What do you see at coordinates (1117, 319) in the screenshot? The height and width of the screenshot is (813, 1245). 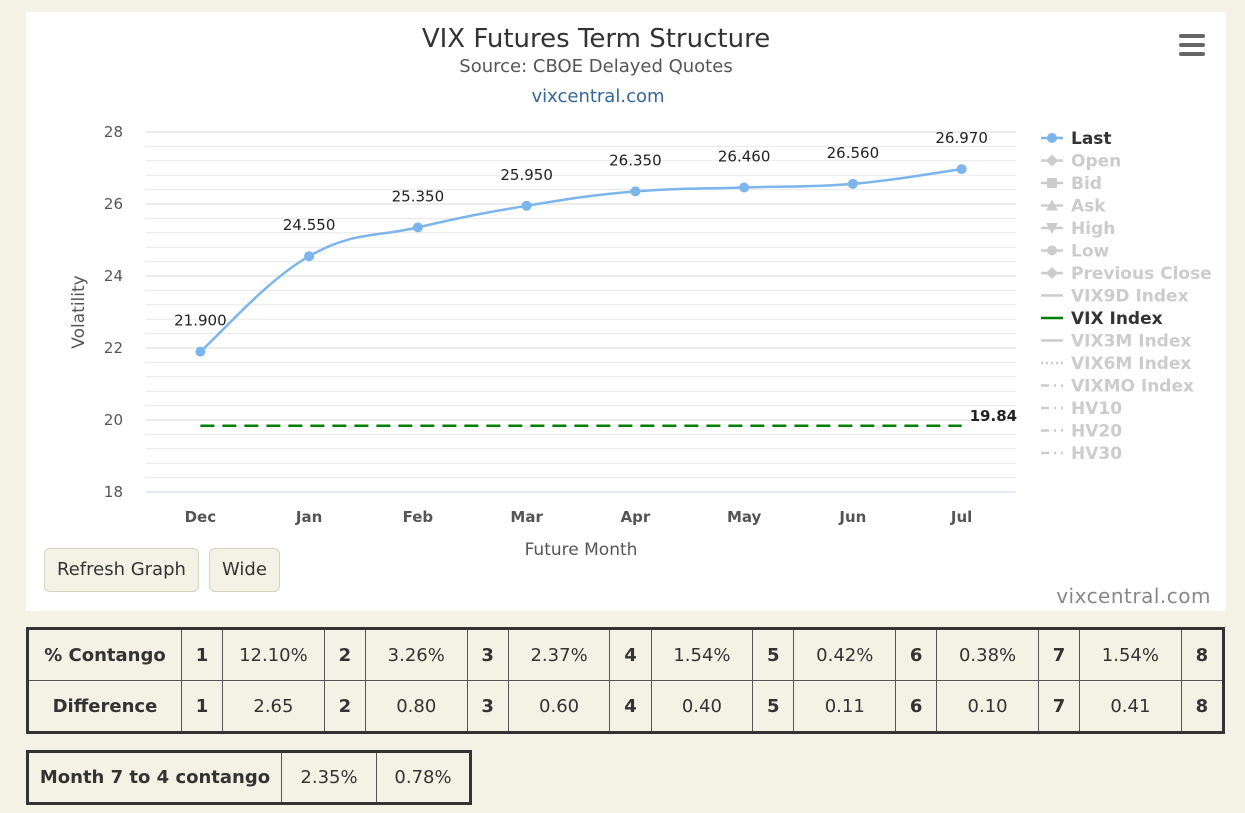 I see `legend-label: VIX Index` at bounding box center [1117, 319].